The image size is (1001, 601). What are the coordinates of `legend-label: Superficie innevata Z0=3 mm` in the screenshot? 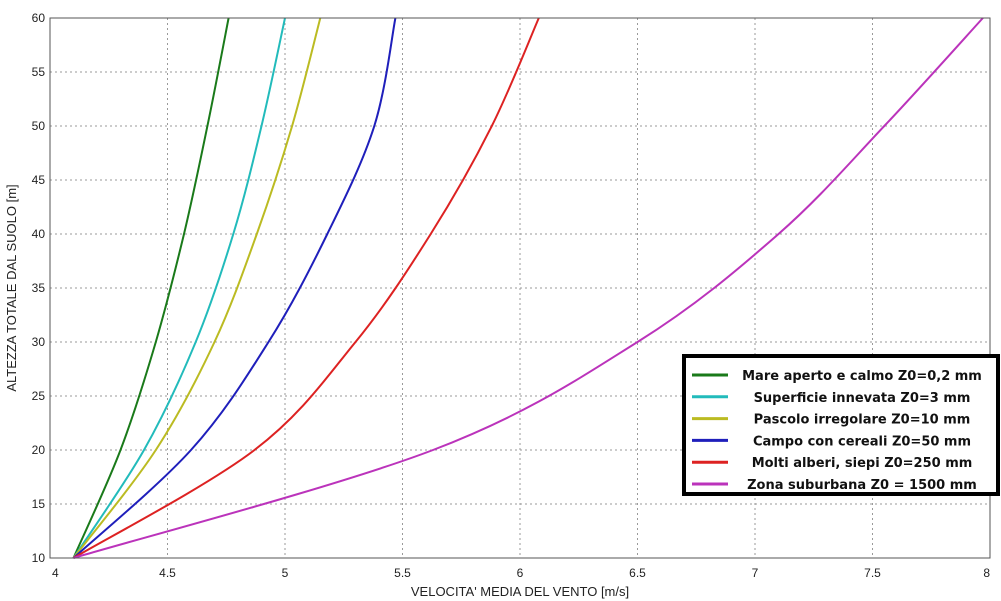 It's located at (862, 398).